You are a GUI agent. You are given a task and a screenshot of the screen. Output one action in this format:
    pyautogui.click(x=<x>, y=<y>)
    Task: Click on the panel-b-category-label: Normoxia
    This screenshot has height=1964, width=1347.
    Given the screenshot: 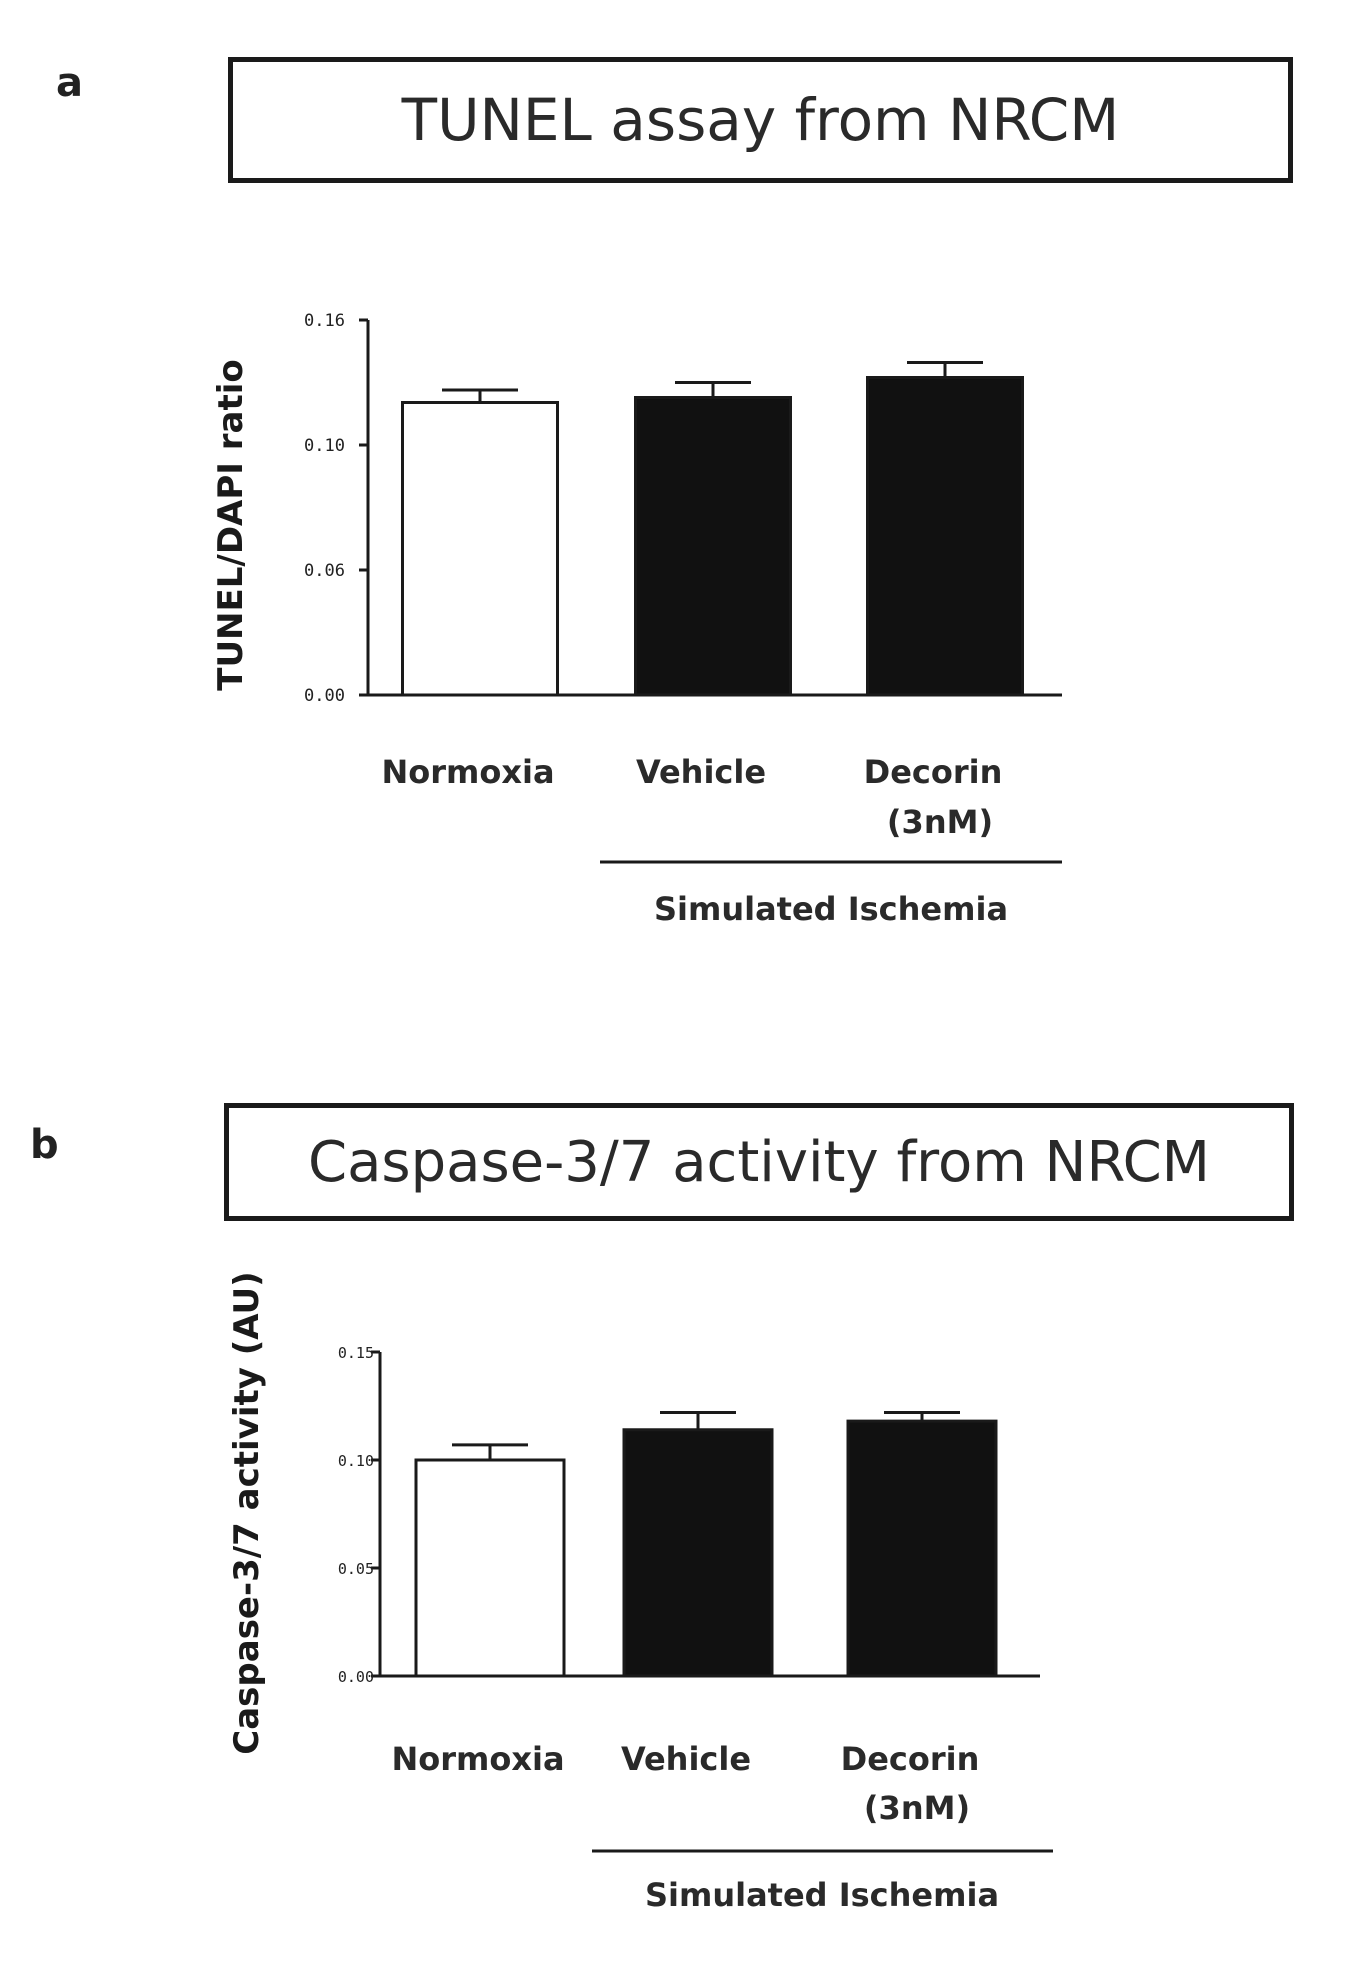 What is the action you would take?
    pyautogui.click(x=477, y=1759)
    